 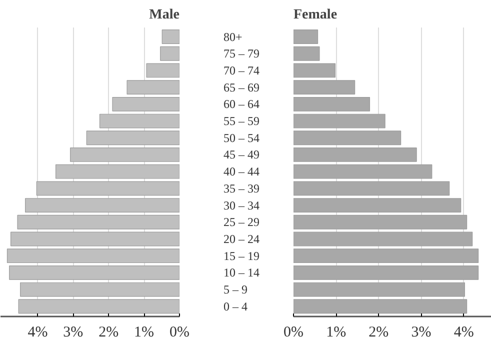 What do you see at coordinates (242, 87) in the screenshot?
I see `y-tick-label: 65 – 69` at bounding box center [242, 87].